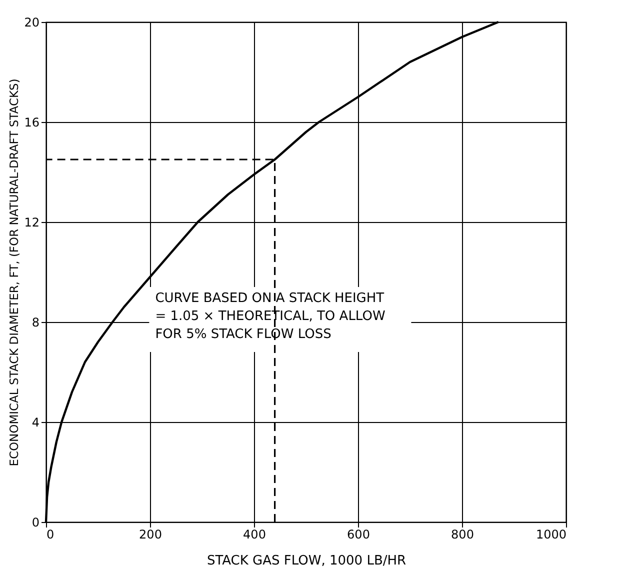 Image resolution: width=624 pixels, height=582 pixels. What do you see at coordinates (14, 272) in the screenshot?
I see `y-axis-title: ECONOMICAL STACK DIAMETER, FT, (FOR NATURAL-DRAFT STACKS)` at bounding box center [14, 272].